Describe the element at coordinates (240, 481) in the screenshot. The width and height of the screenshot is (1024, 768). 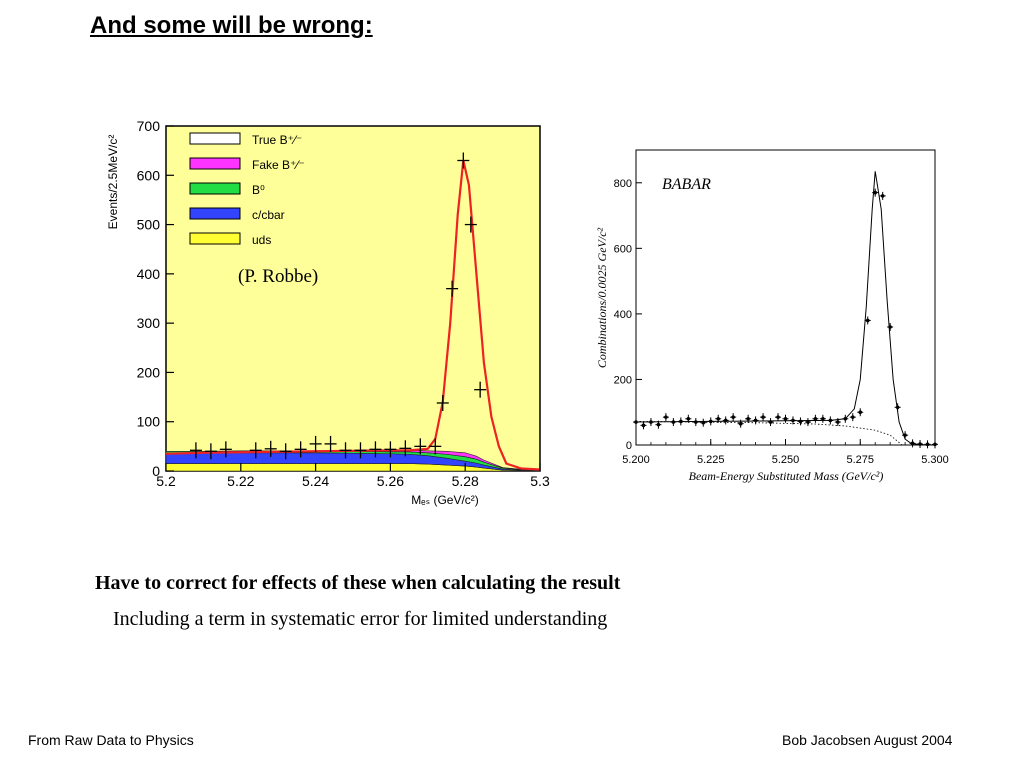
I see `x-tick-label: 5.22` at that location.